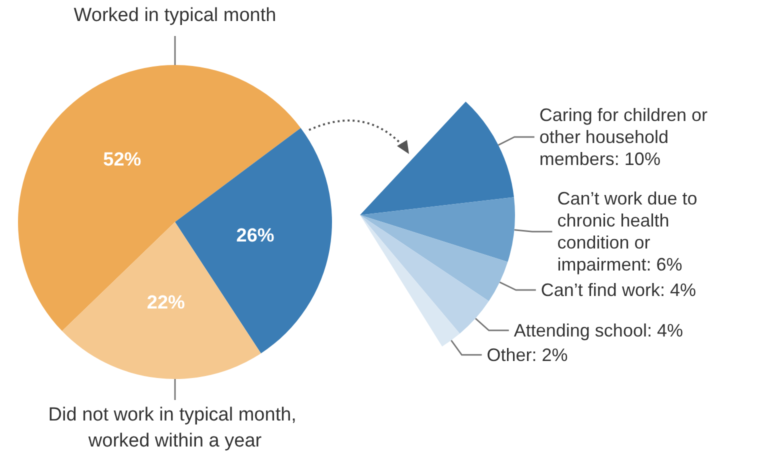 The height and width of the screenshot is (457, 764). I want to click on data-label: 52%, so click(122, 159).